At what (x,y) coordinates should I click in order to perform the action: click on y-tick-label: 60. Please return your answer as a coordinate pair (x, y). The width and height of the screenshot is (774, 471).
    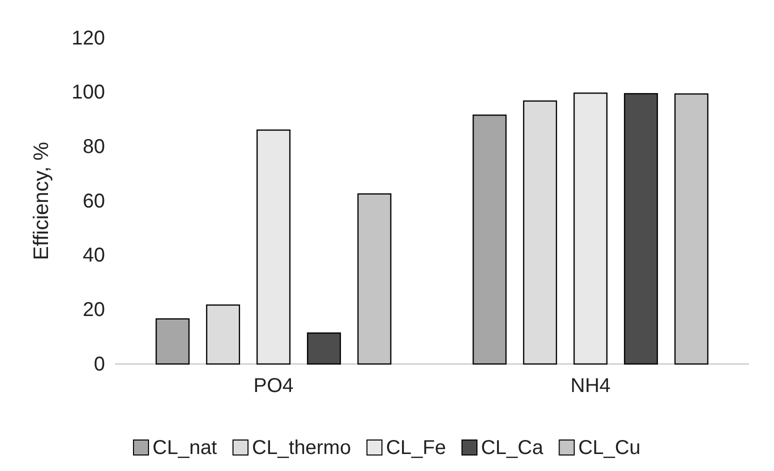
    Looking at the image, I should click on (93, 201).